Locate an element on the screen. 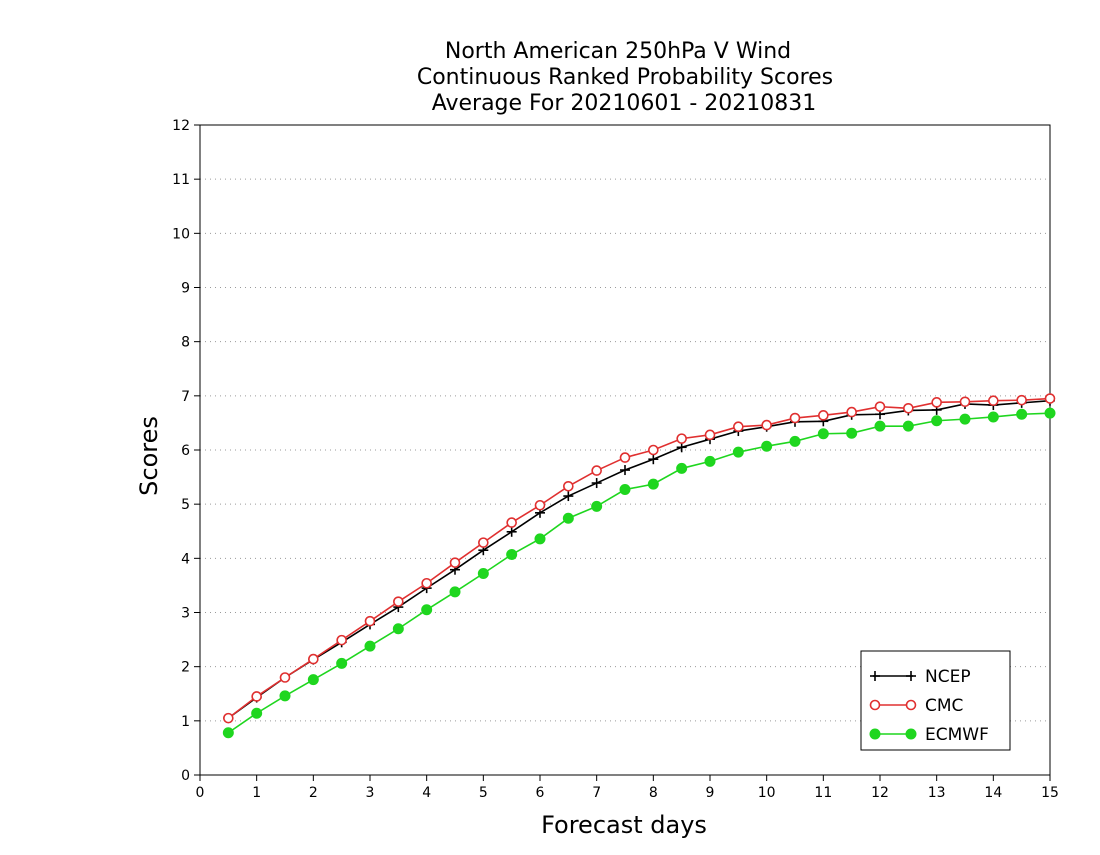  title-line-2: Continuous Ranked Probability Scores is located at coordinates (625, 77).